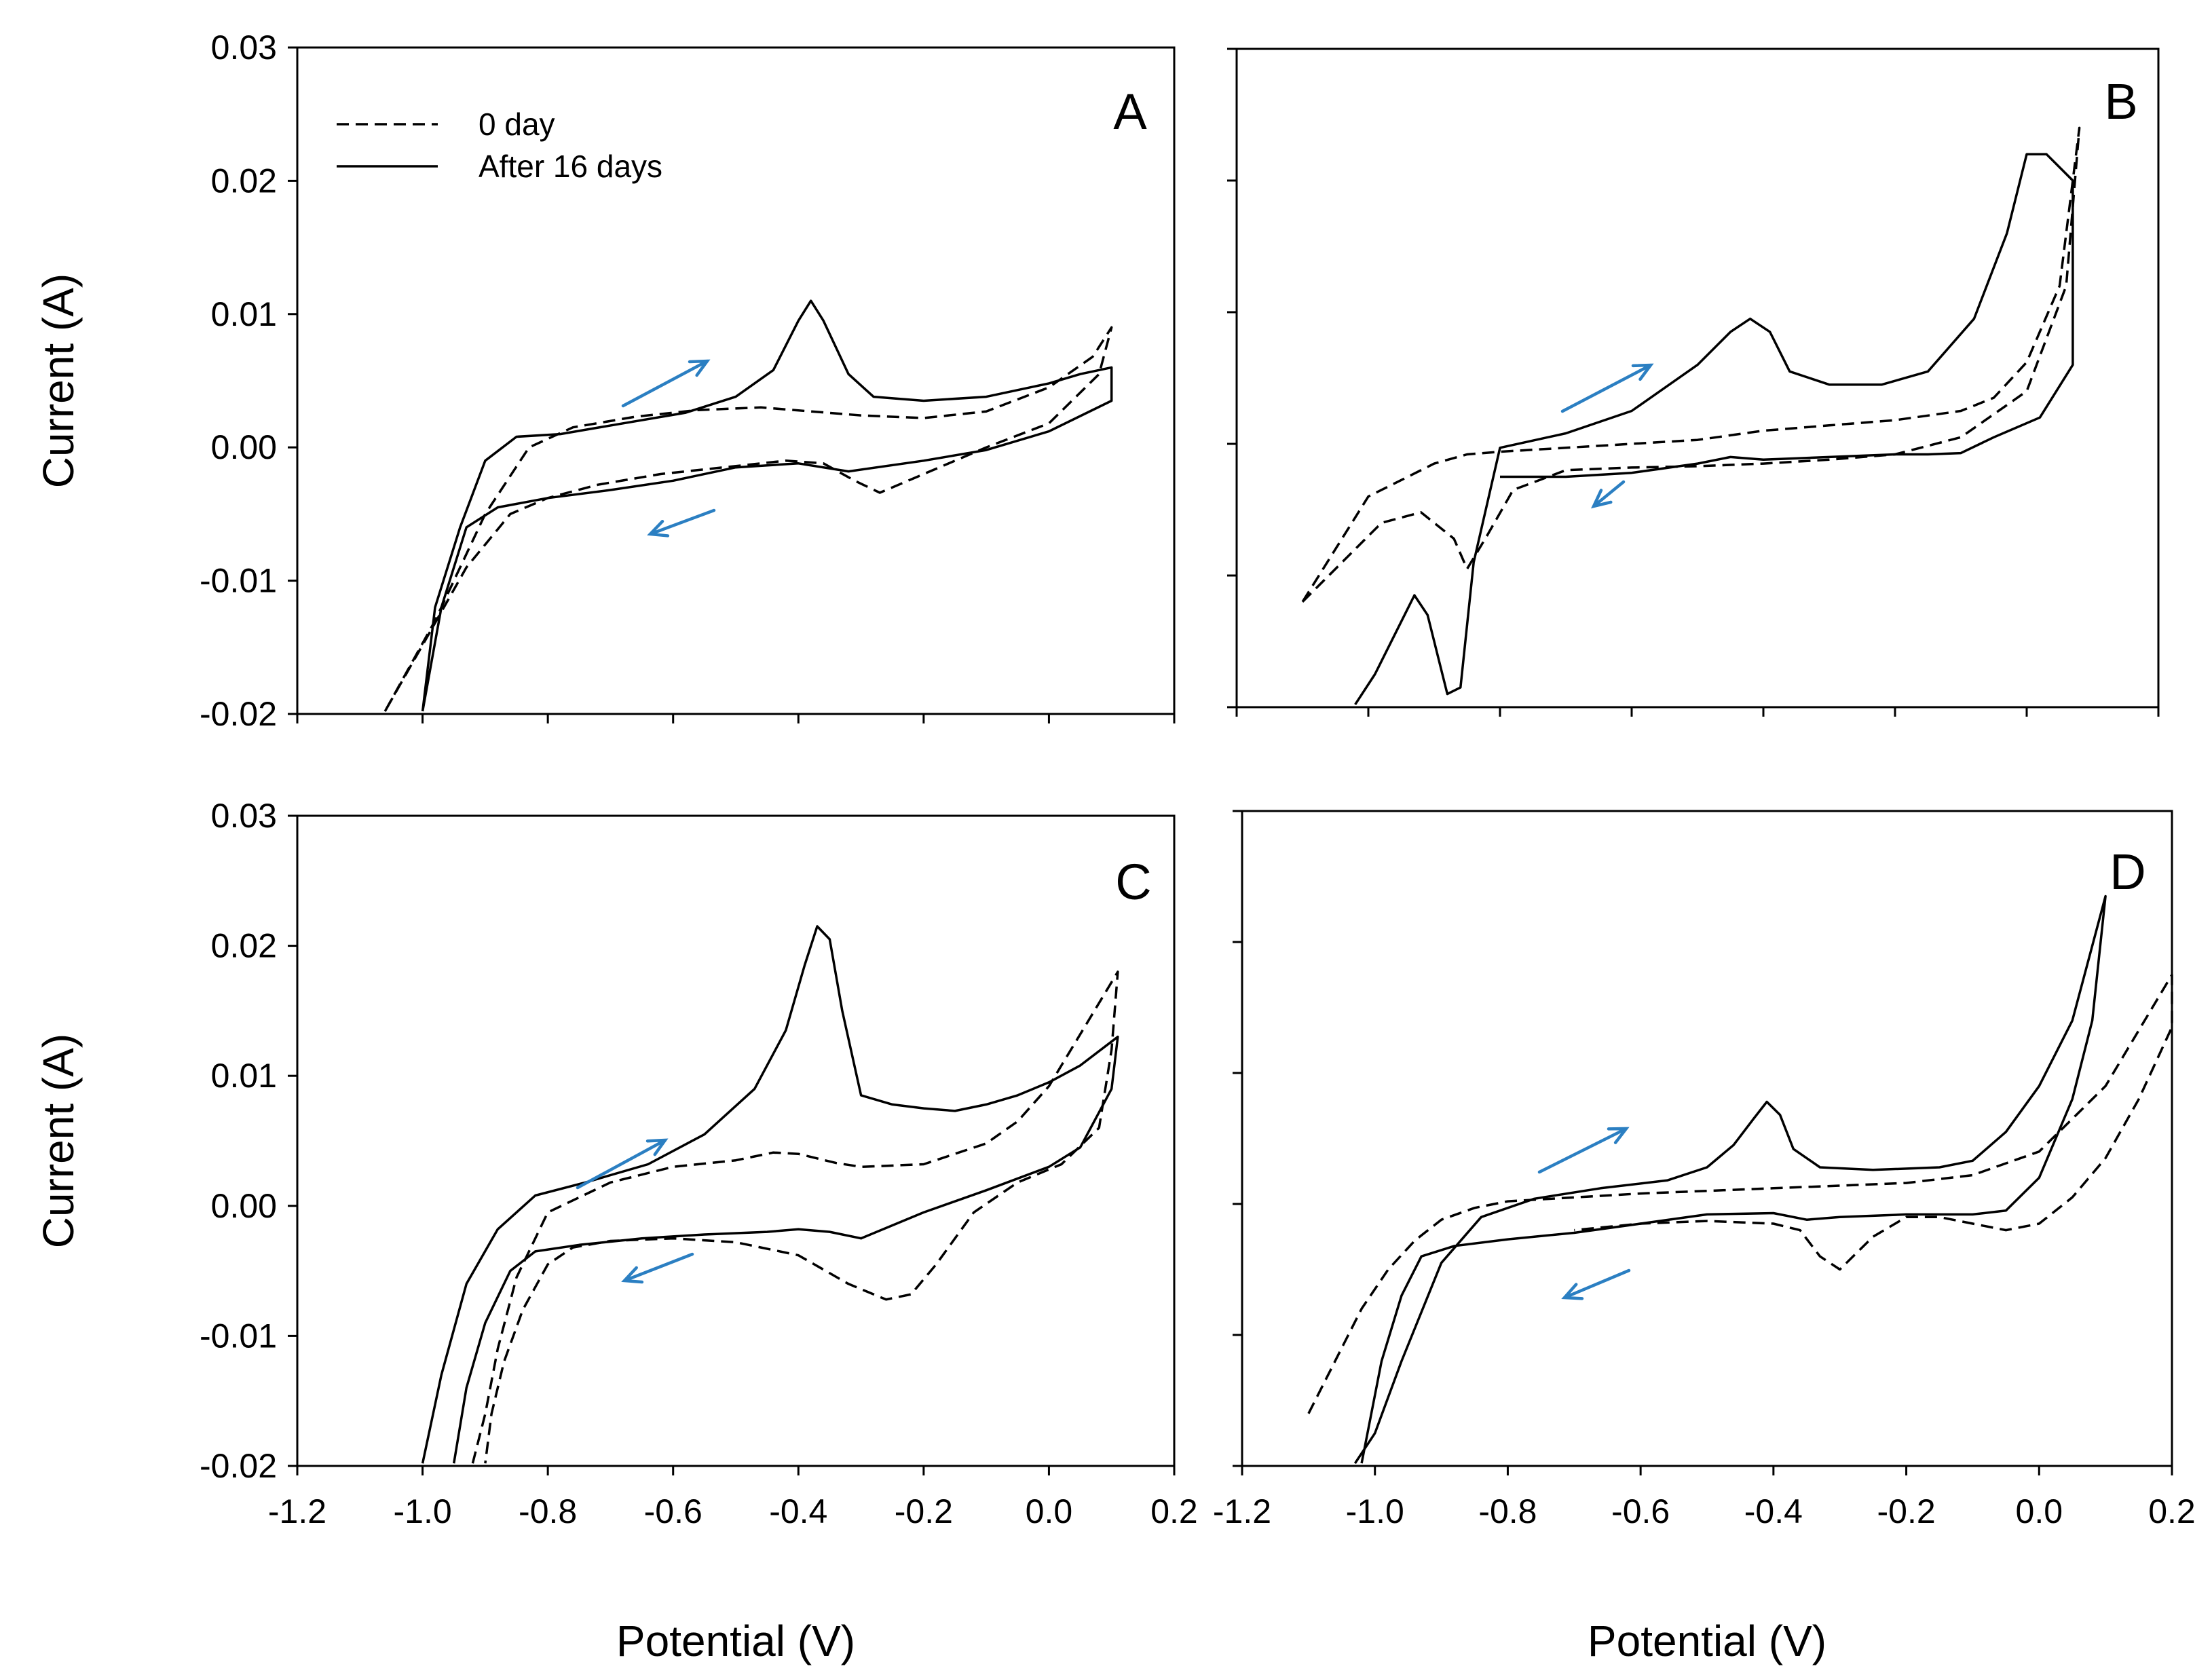  Describe the element at coordinates (1691, 364) in the screenshot. I see `series-zero-day-b` at that location.